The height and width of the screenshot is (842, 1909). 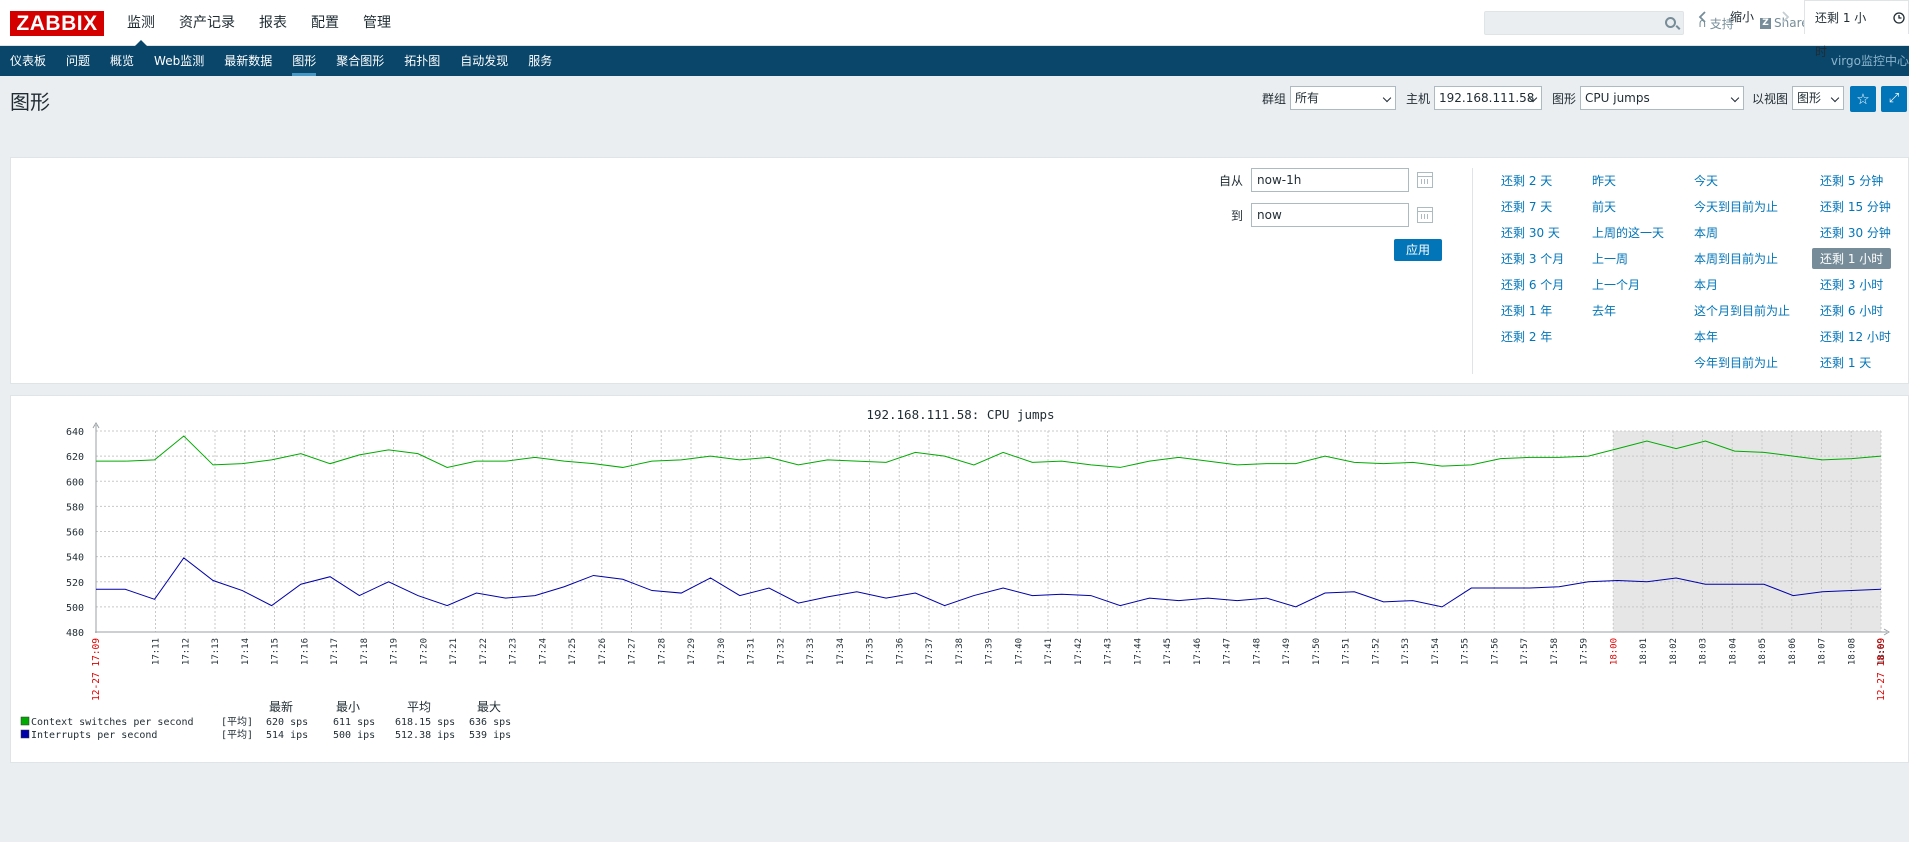 What do you see at coordinates (1736, 363) in the screenshot?
I see `quick-range-link: 今年到目前为止` at bounding box center [1736, 363].